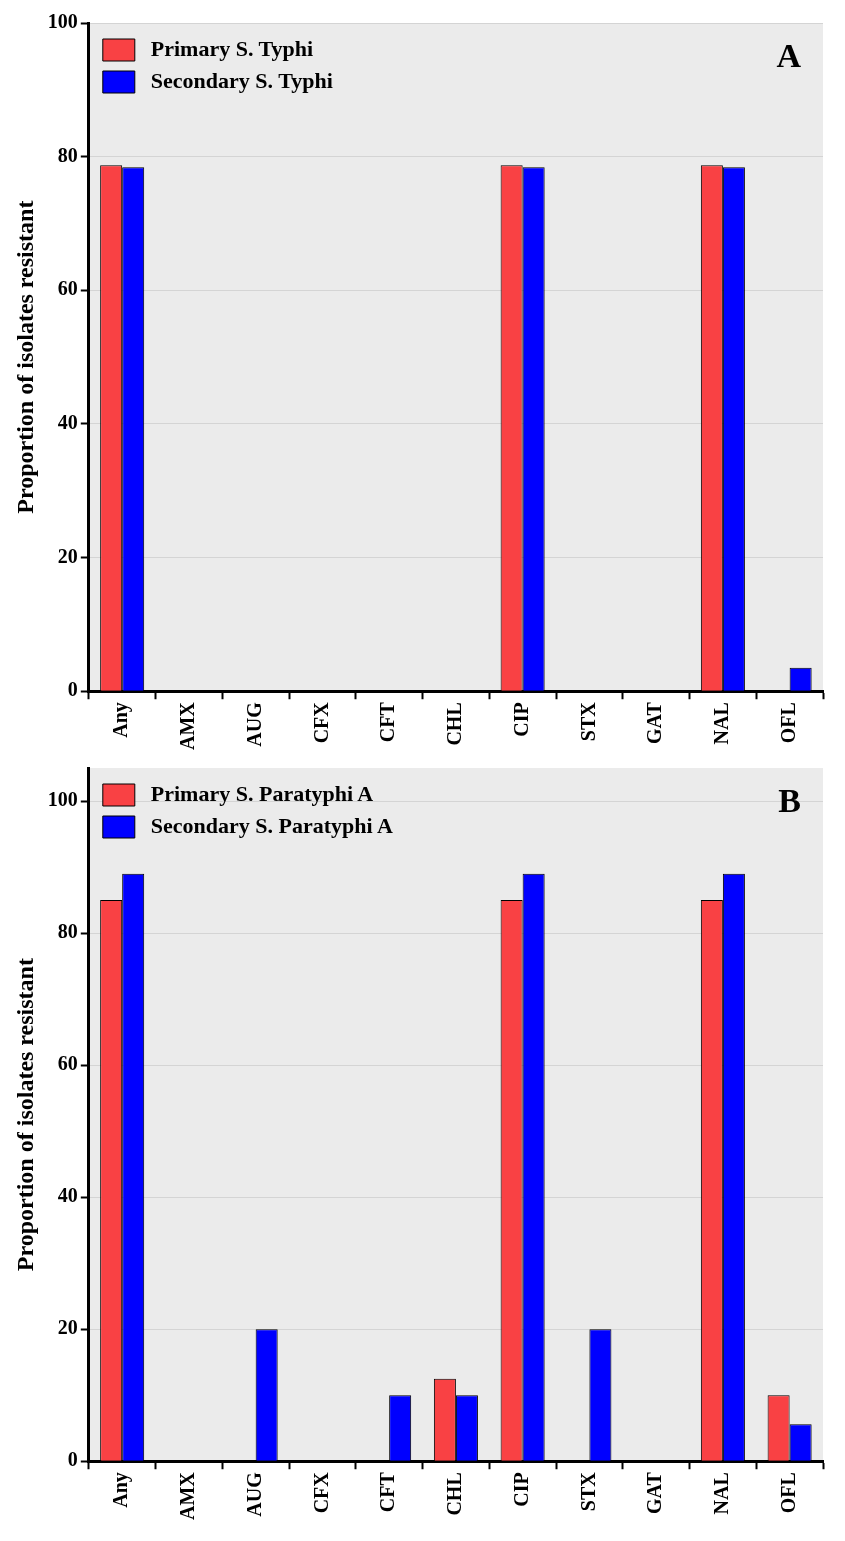  Describe the element at coordinates (232, 48) in the screenshot. I see `legend-label: Primary S. Typhi` at that location.